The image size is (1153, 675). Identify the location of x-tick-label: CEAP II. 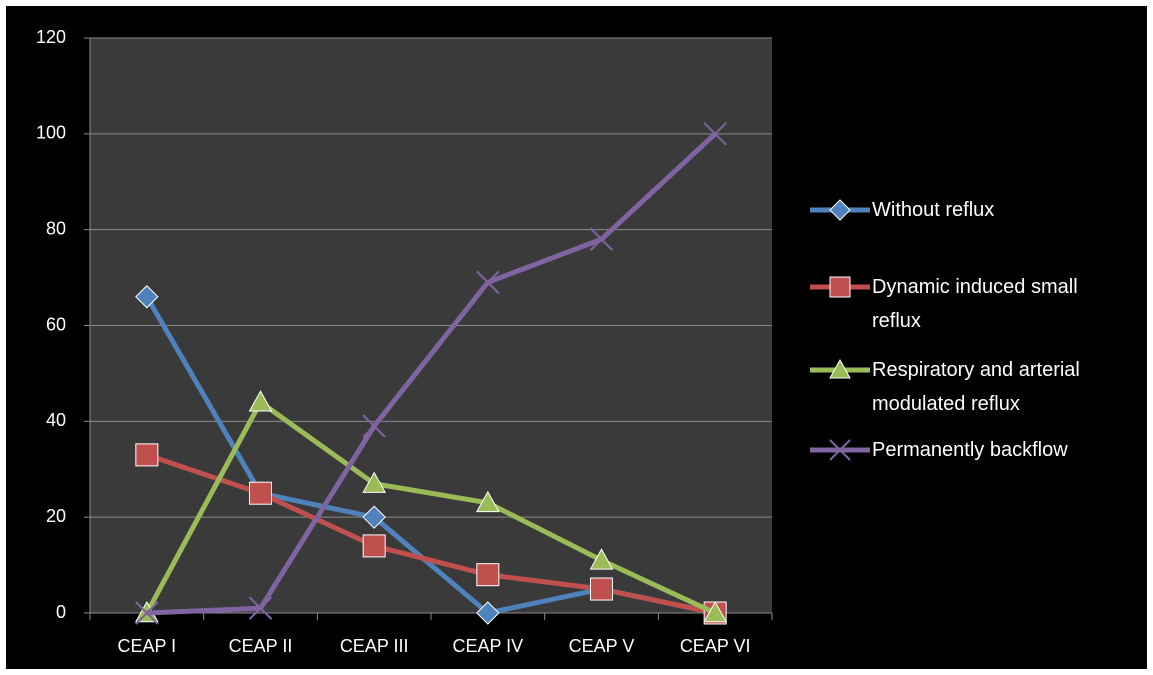
(261, 646).